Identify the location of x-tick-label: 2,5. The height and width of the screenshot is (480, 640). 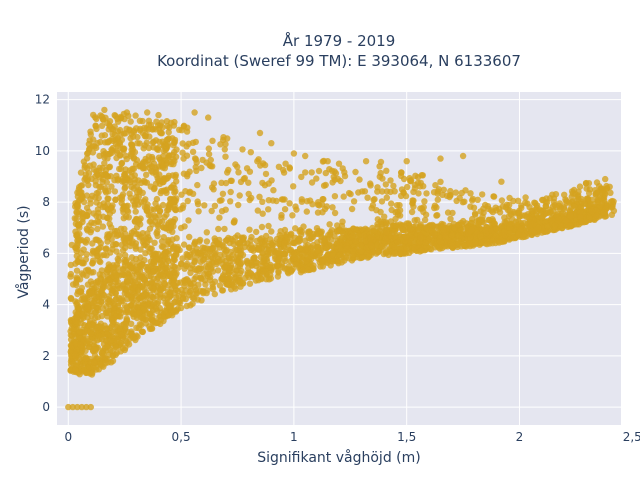
(631, 437).